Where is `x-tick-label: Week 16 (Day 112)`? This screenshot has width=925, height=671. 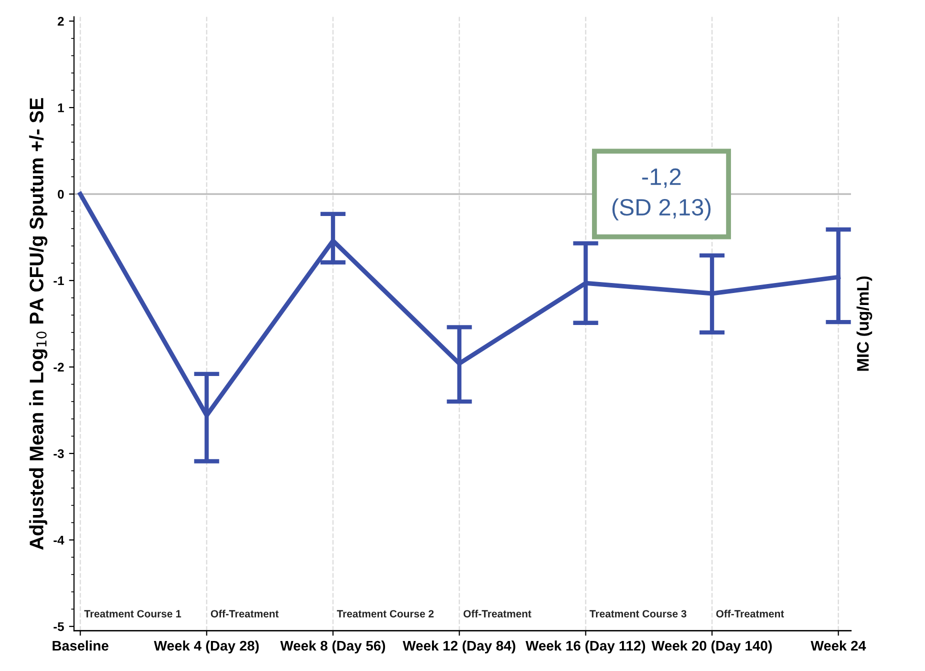
x-tick-label: Week 16 (Day 112) is located at coordinates (586, 647).